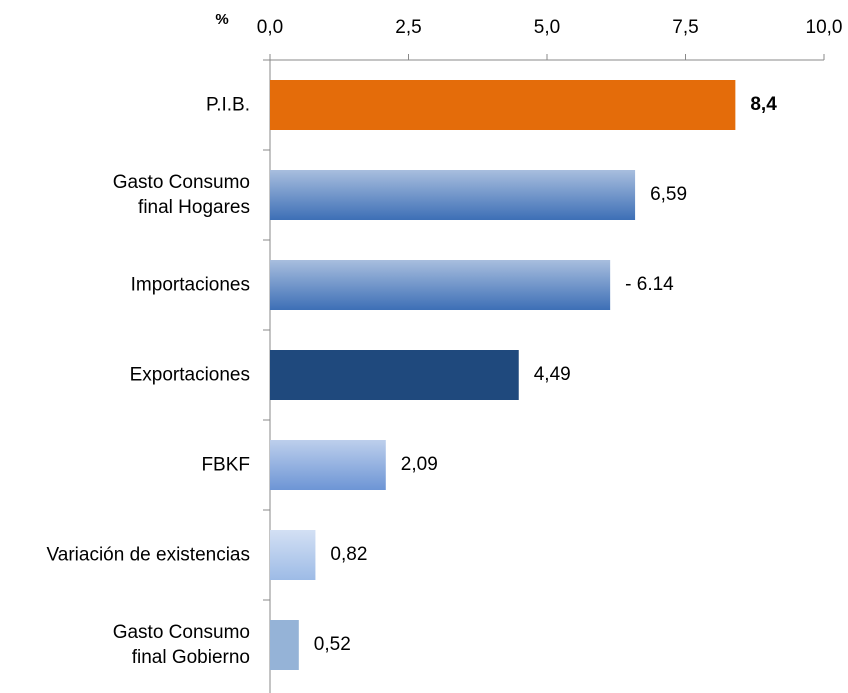 Image resolution: width=848 pixels, height=693 pixels. What do you see at coordinates (685, 27) in the screenshot?
I see `x-tick-label: 7,5` at bounding box center [685, 27].